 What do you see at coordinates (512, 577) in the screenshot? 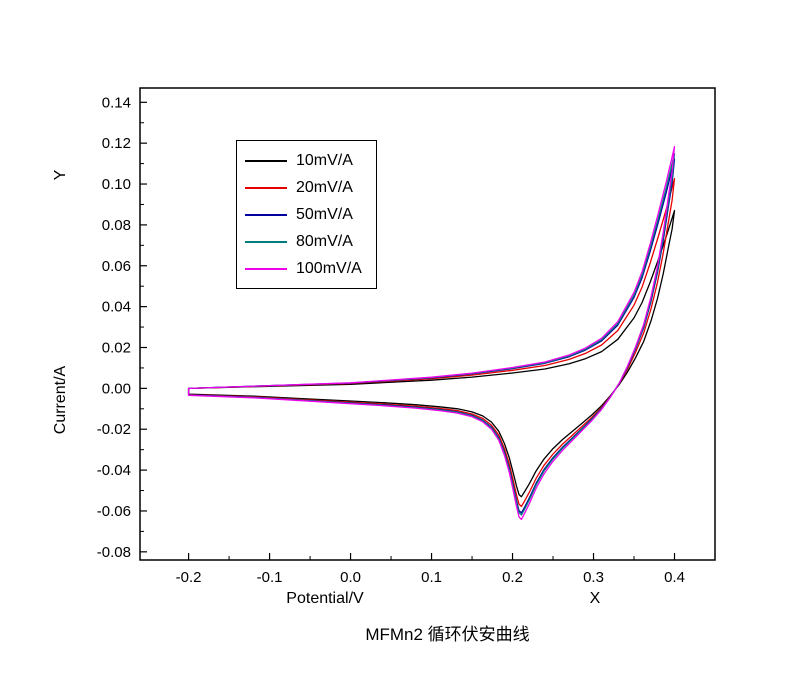
I see `x-tick-label: 0.2` at bounding box center [512, 577].